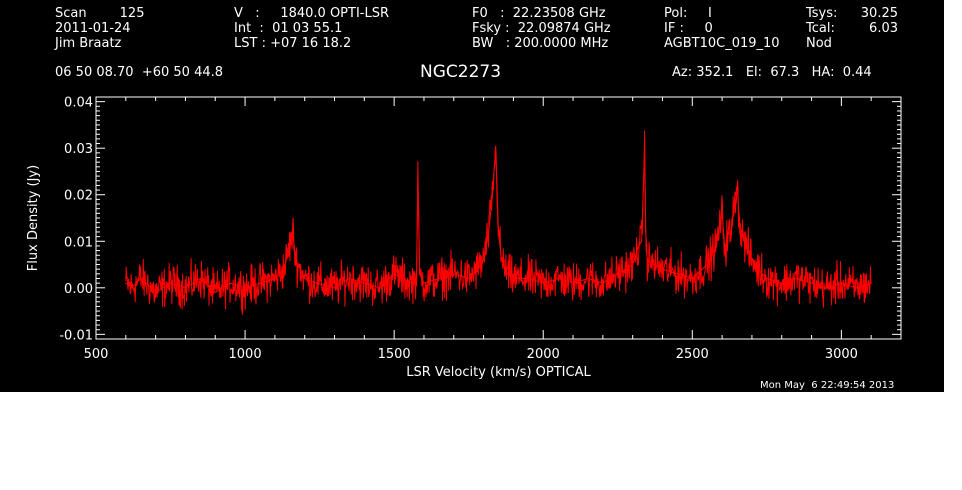  Describe the element at coordinates (498, 372) in the screenshot. I see `x-axis-title: LSR Velocity (km/s) OPTICAL` at that location.